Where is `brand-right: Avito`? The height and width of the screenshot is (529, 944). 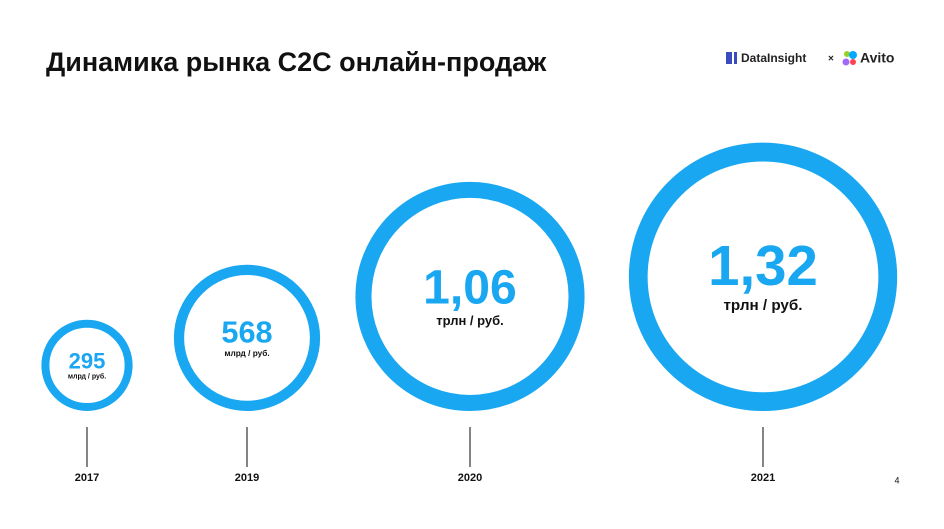
brand-right: Avito is located at coordinates (877, 58).